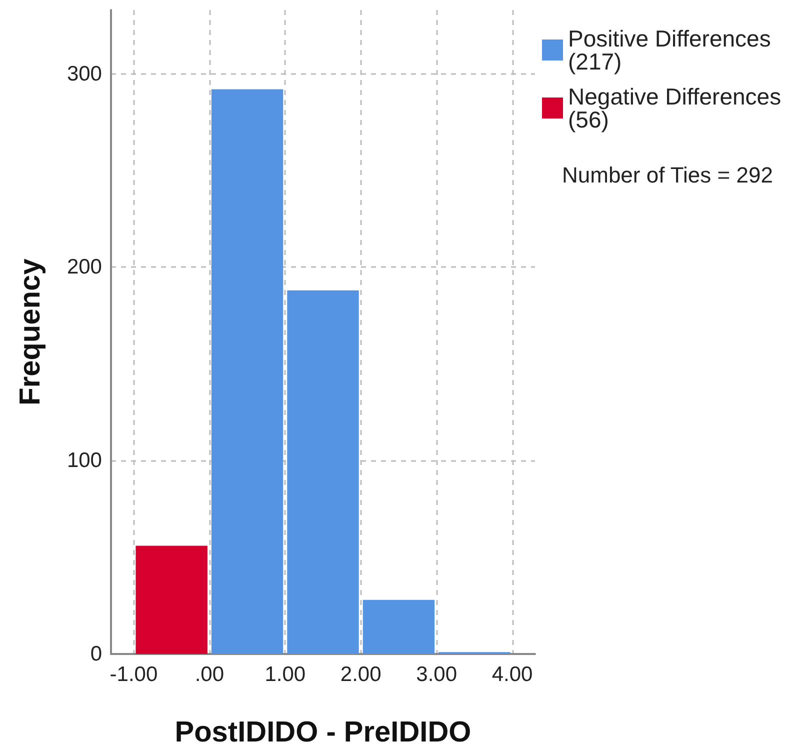 Image resolution: width=796 pixels, height=752 pixels. I want to click on legend-label: Negative Differences (56), so click(678, 108).